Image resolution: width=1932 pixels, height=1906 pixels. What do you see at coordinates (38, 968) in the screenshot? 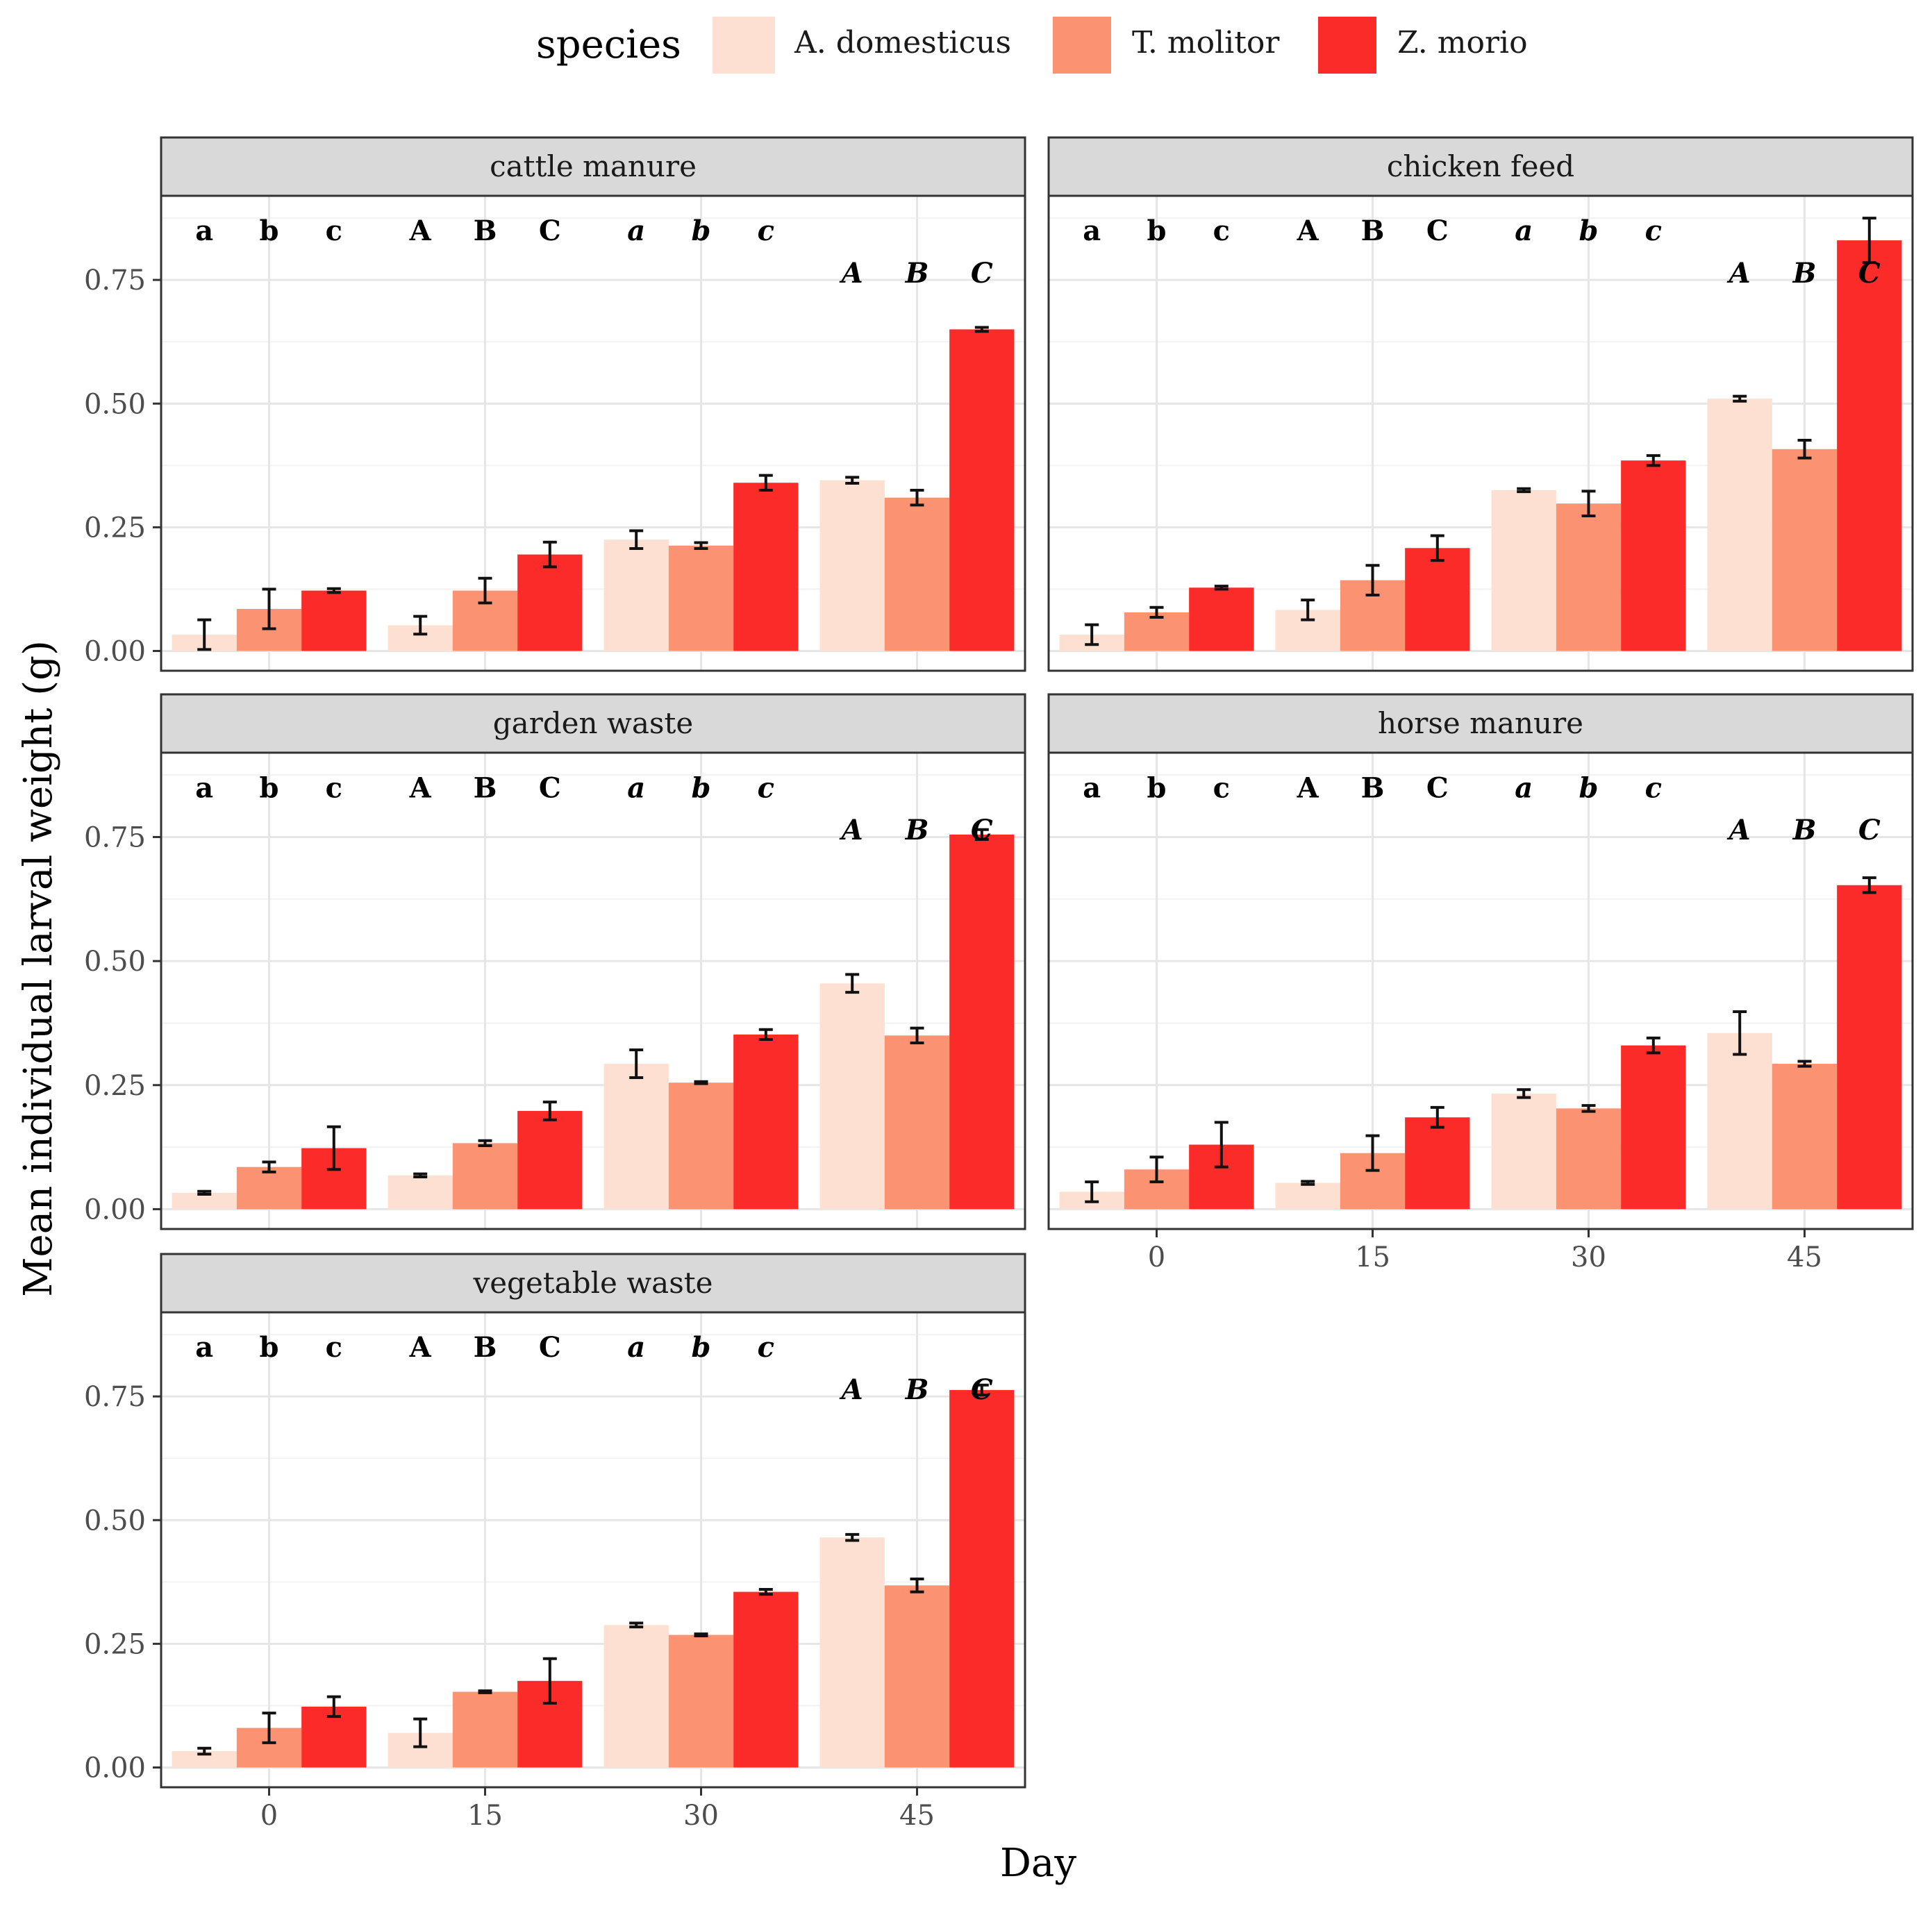
I see `y-axis-title: Mean individual larval weight (g)` at bounding box center [38, 968].